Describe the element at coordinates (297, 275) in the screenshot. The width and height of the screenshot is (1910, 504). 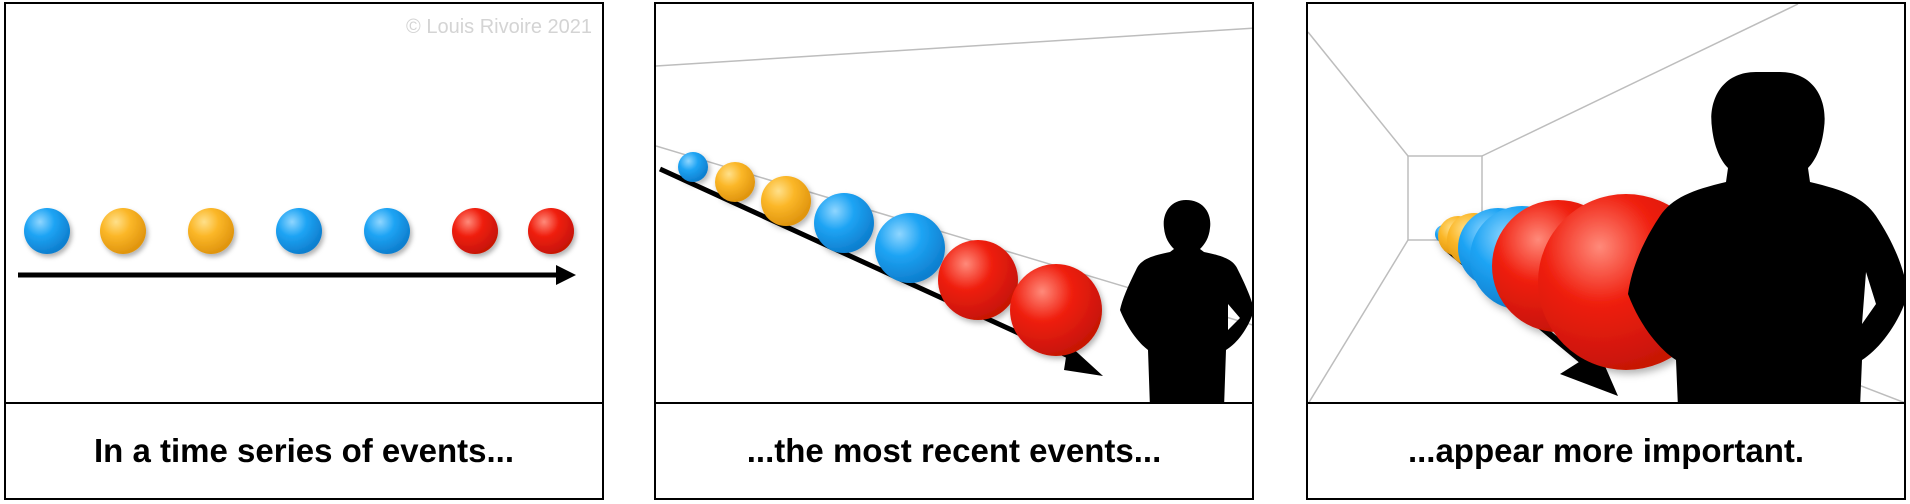
I see `time-arrow` at that location.